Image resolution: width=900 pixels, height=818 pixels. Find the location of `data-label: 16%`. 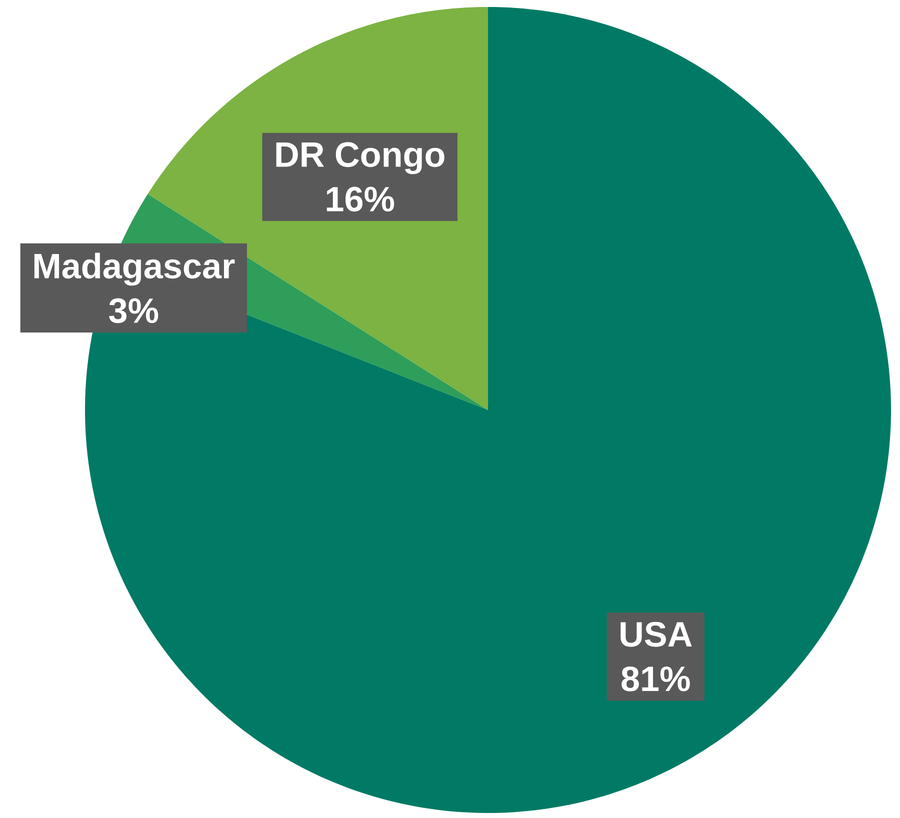

data-label: 16% is located at coordinates (360, 199).